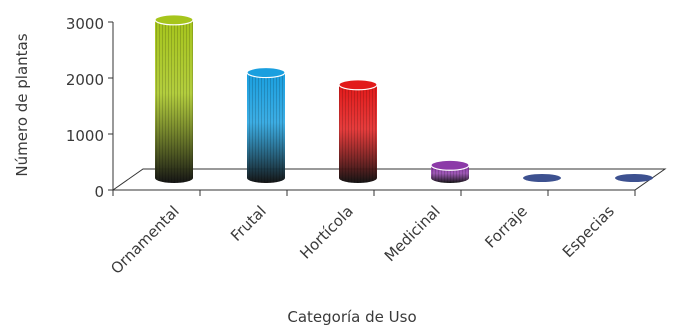 The width and height of the screenshot is (674, 329). I want to click on bar-top-especias, so click(634, 178).